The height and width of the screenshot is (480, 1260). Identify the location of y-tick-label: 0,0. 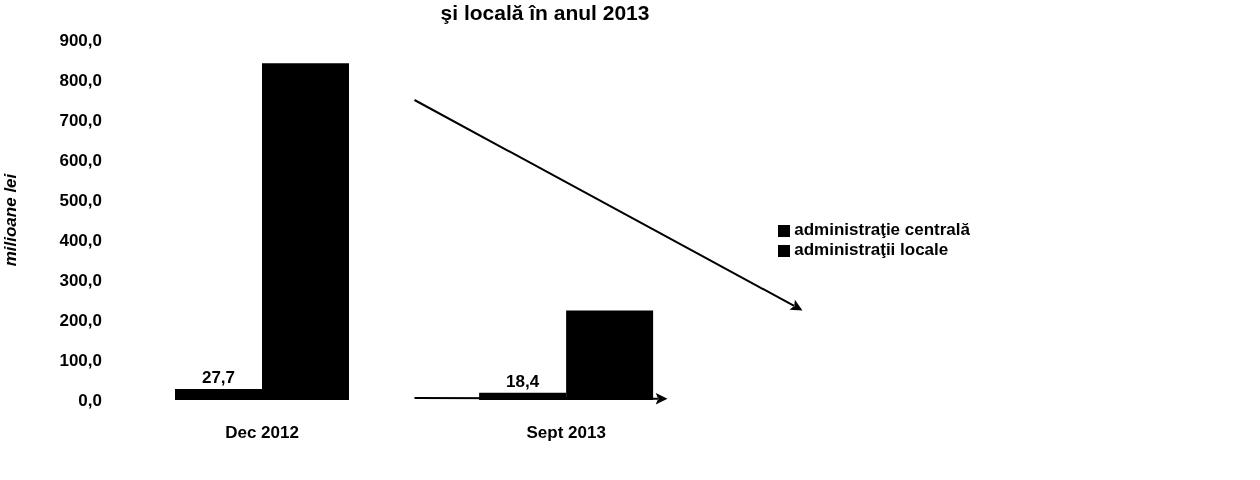
(90, 401).